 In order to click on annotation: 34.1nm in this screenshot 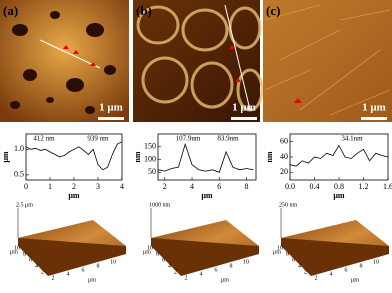, I will do `click(352, 139)`.